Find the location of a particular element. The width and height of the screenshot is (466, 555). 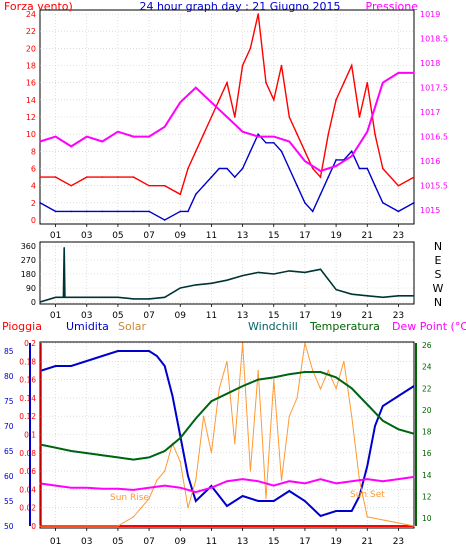

y-right-tick-label: 1018.5 is located at coordinates (434, 39).